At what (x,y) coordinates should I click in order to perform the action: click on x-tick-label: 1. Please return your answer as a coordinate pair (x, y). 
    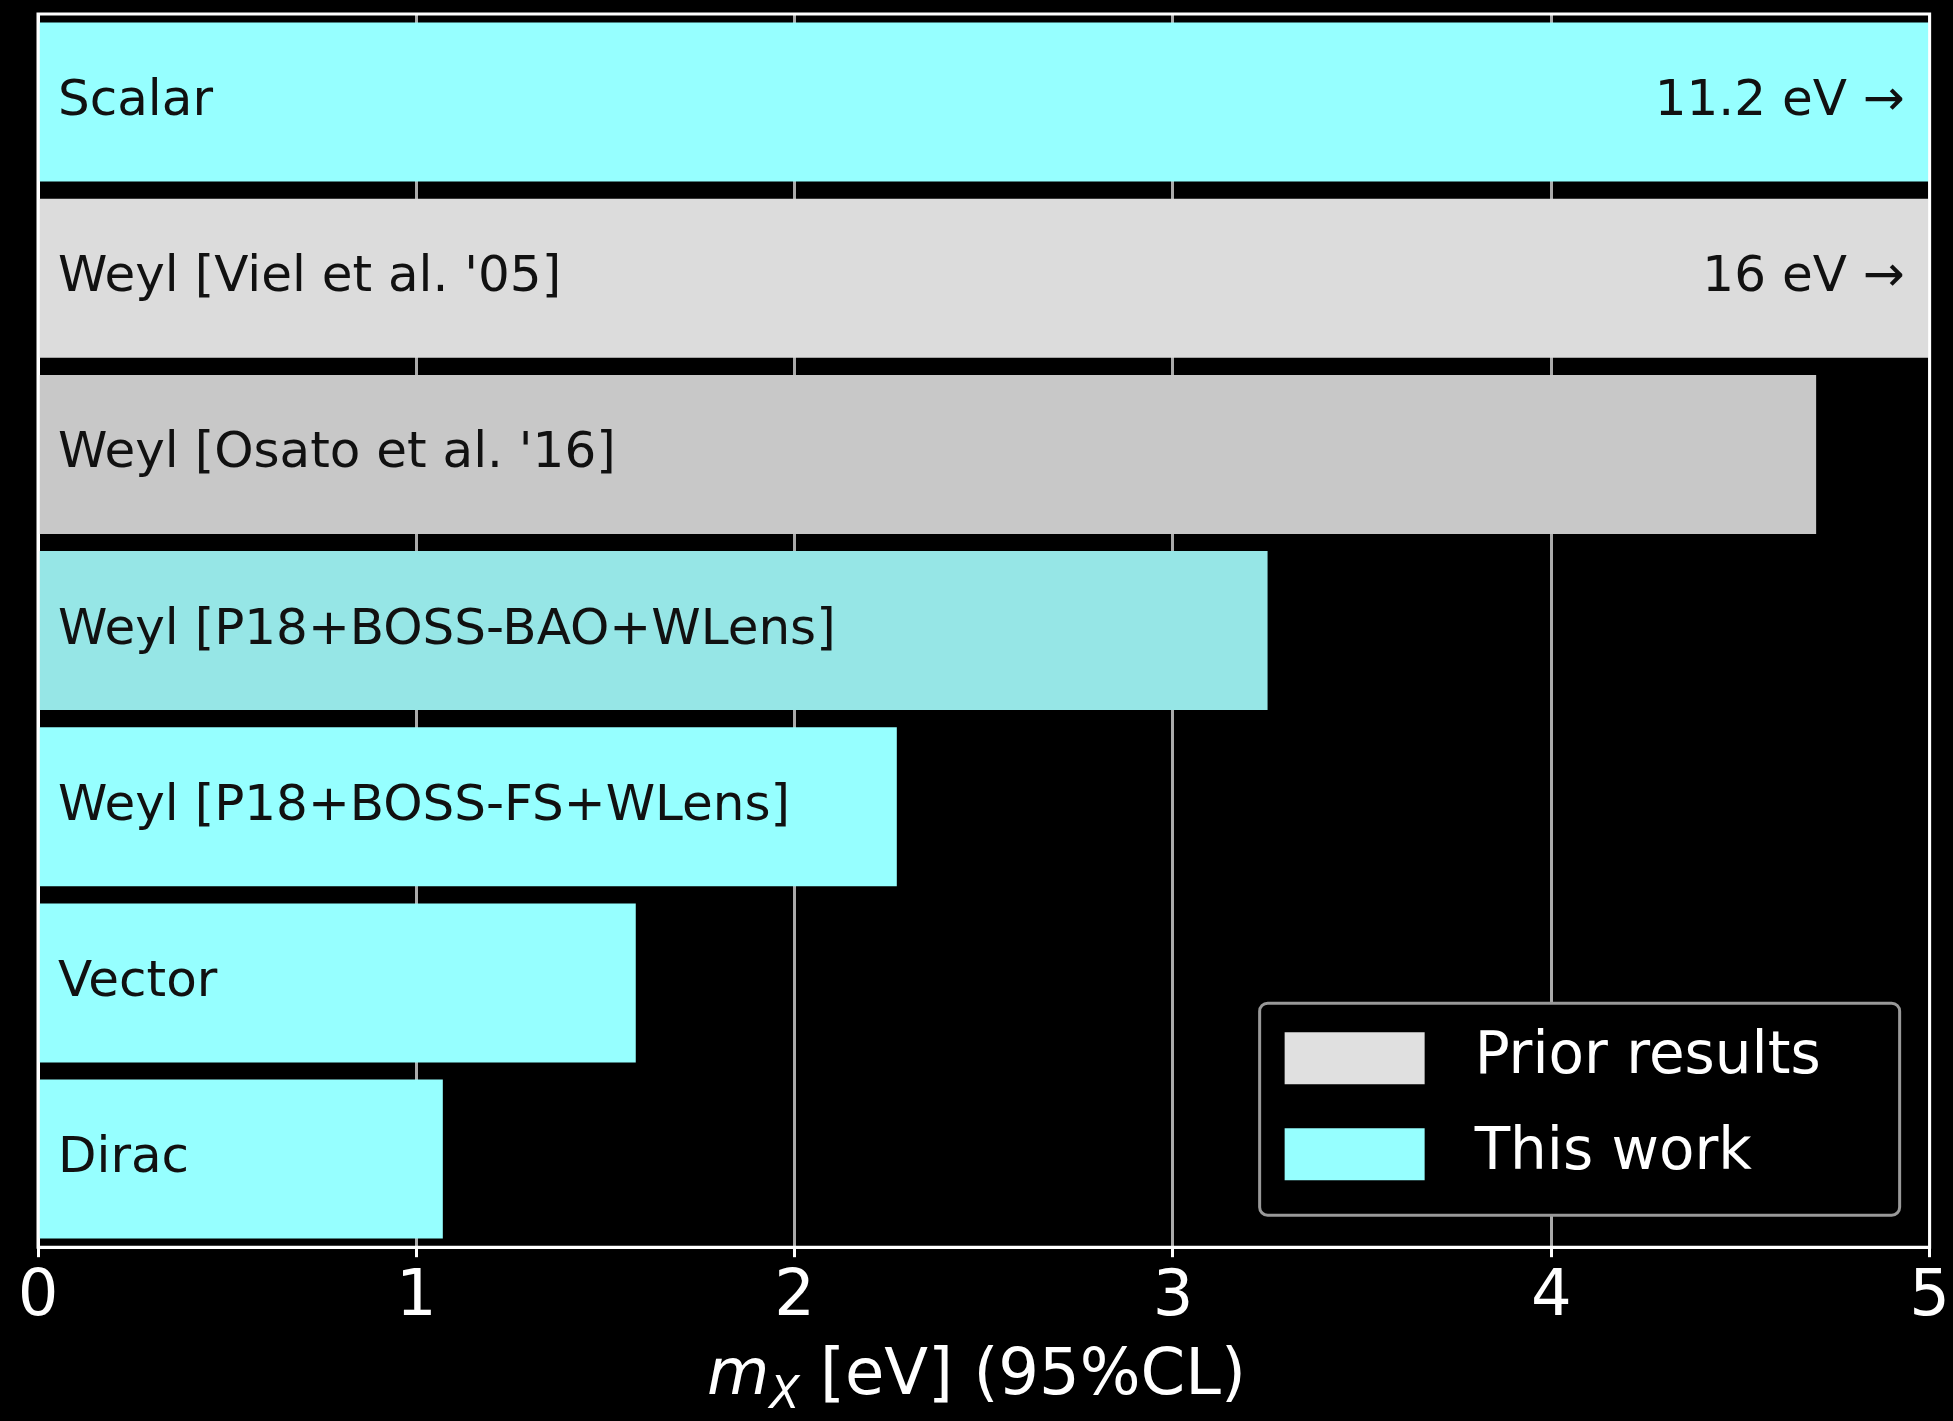
    Looking at the image, I should click on (416, 1293).